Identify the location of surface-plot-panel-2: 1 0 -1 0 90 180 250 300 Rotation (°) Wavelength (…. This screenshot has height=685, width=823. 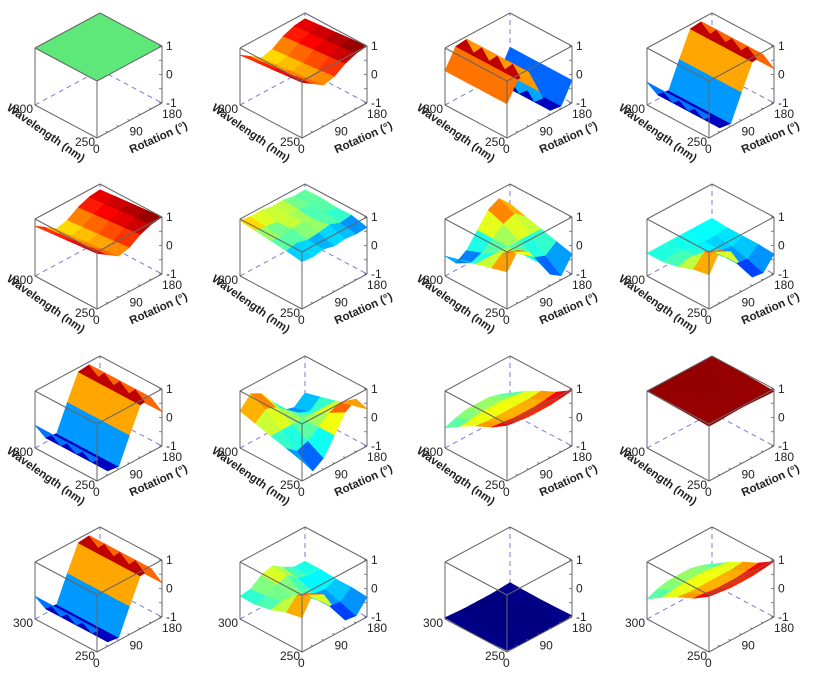
(307, 85).